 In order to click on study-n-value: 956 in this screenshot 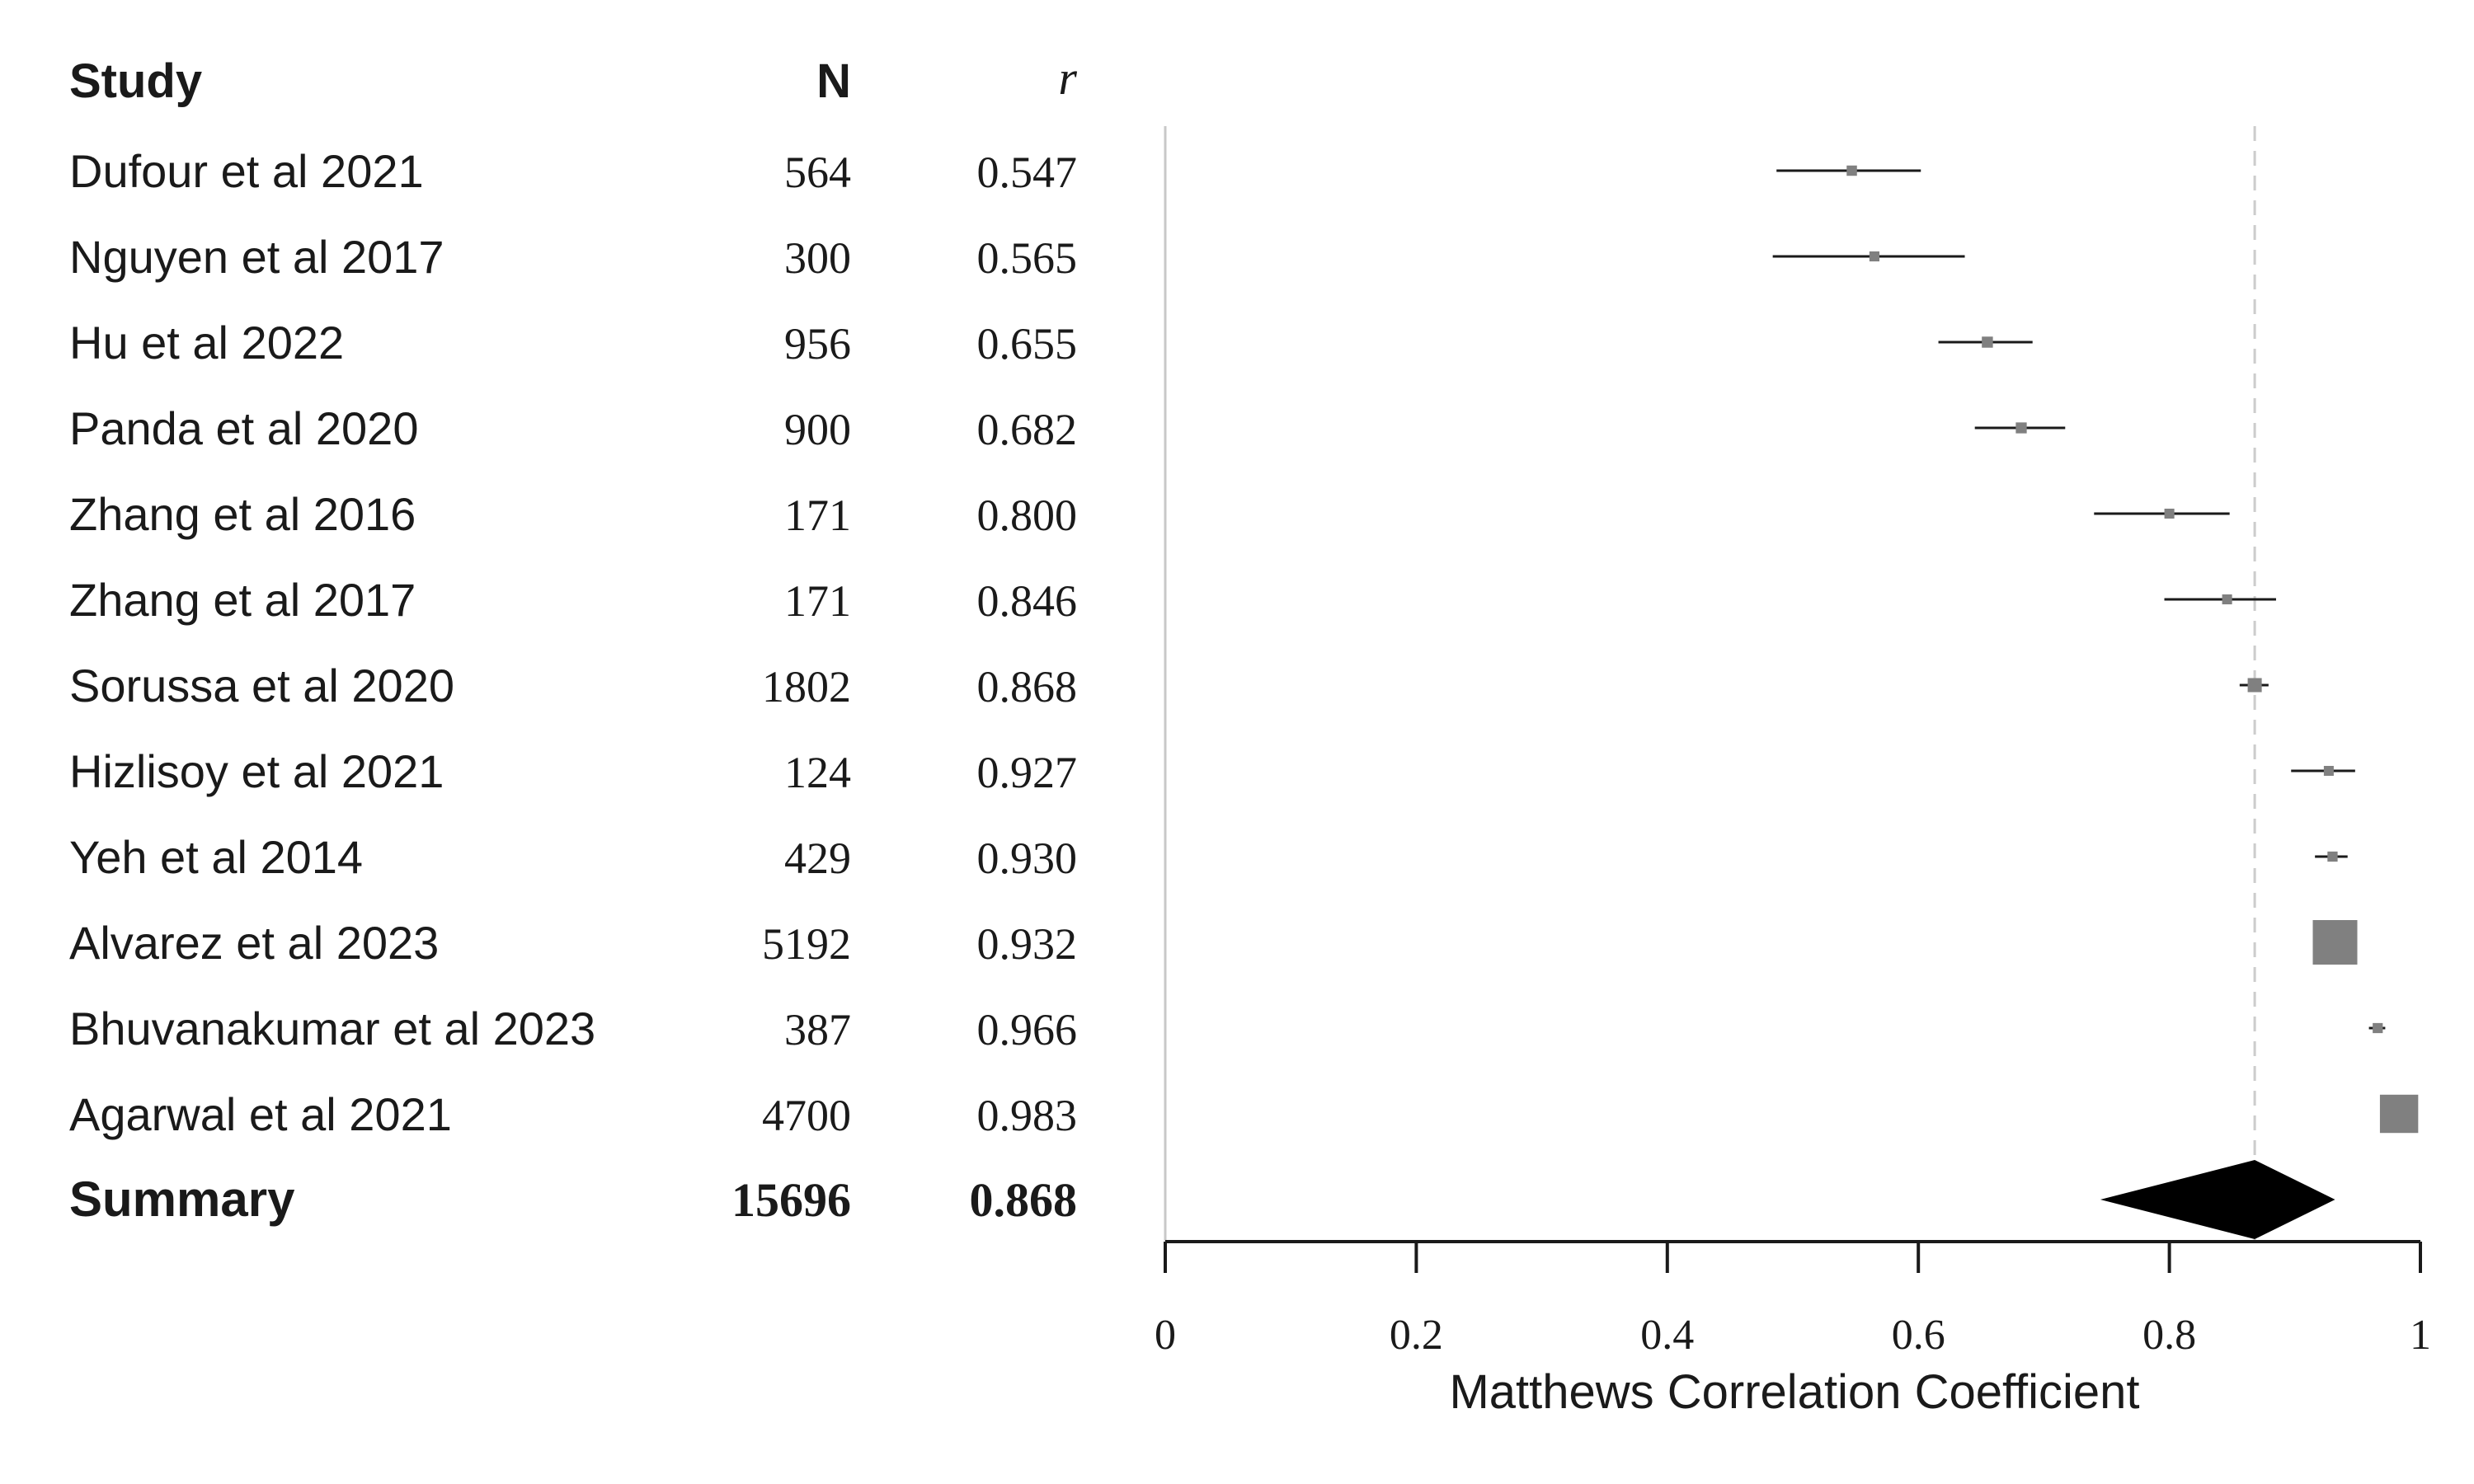, I will do `click(817, 344)`.